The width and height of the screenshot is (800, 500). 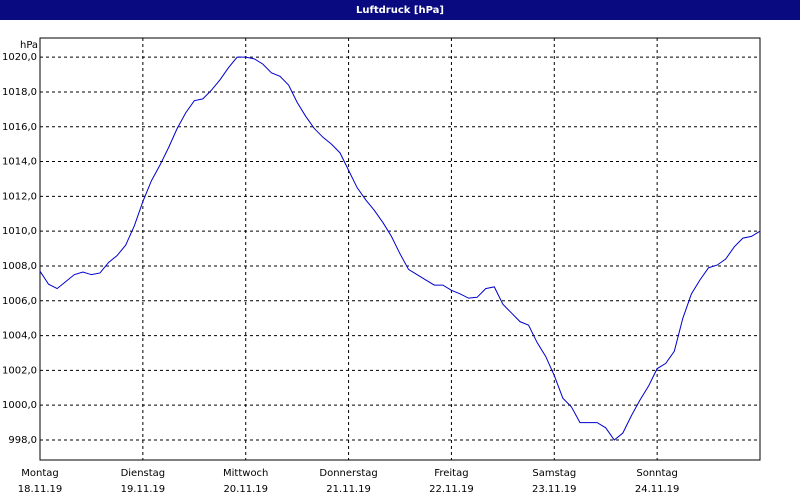 I want to click on x-day-label: Freitag, so click(x=451, y=473).